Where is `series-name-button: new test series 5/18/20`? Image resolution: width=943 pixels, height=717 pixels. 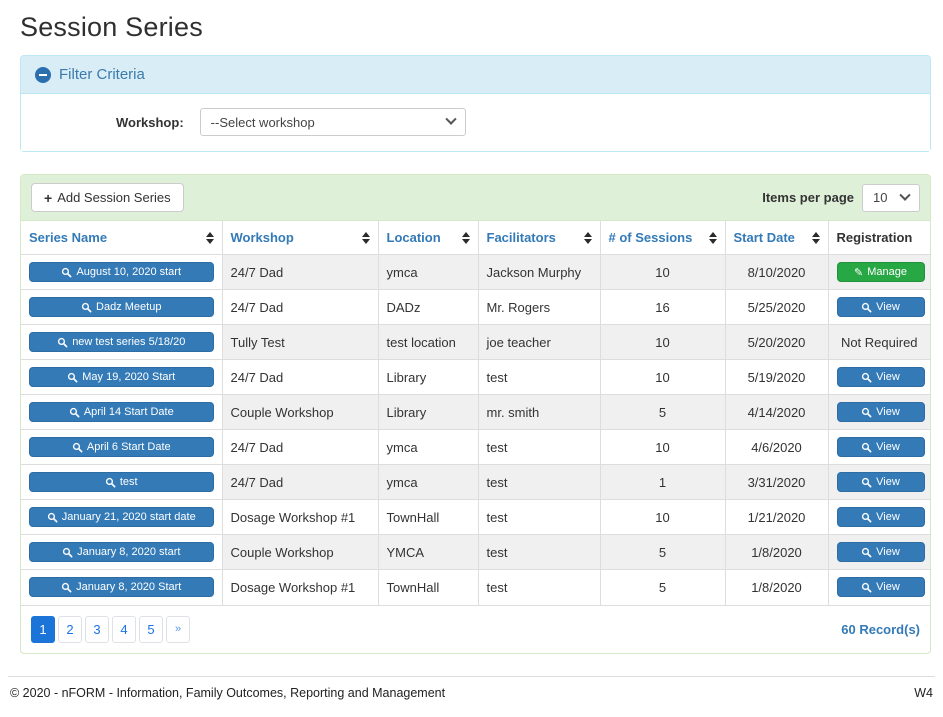
series-name-button: new test series 5/18/20 is located at coordinates (121, 342).